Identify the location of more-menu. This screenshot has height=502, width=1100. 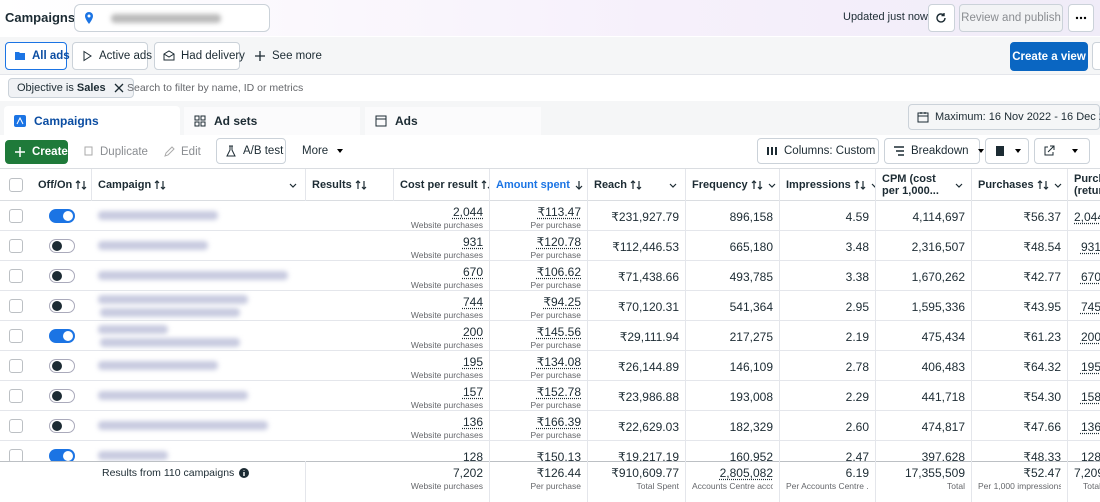
(1081, 18).